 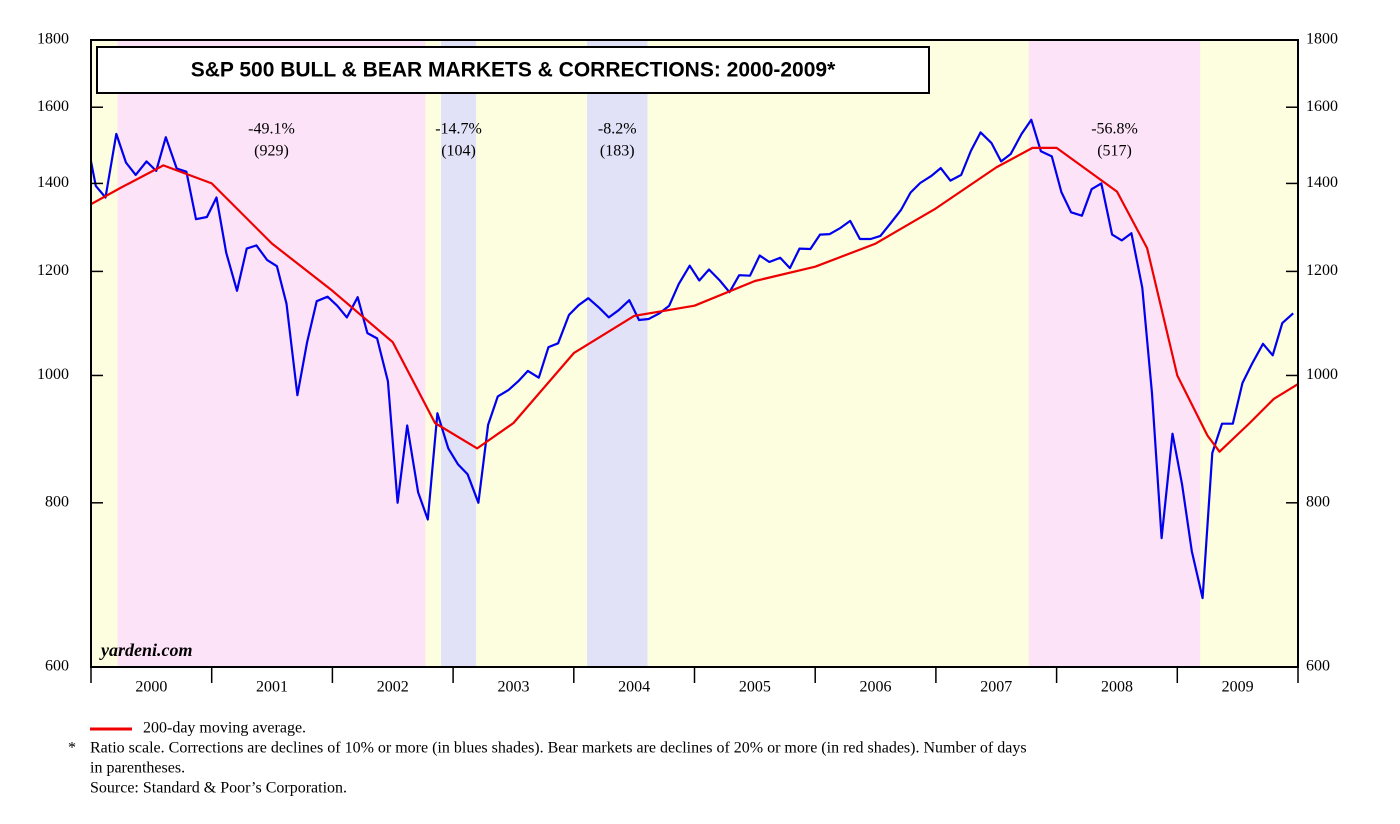 What do you see at coordinates (137, 768) in the screenshot?
I see `note-line: in parentheses.` at bounding box center [137, 768].